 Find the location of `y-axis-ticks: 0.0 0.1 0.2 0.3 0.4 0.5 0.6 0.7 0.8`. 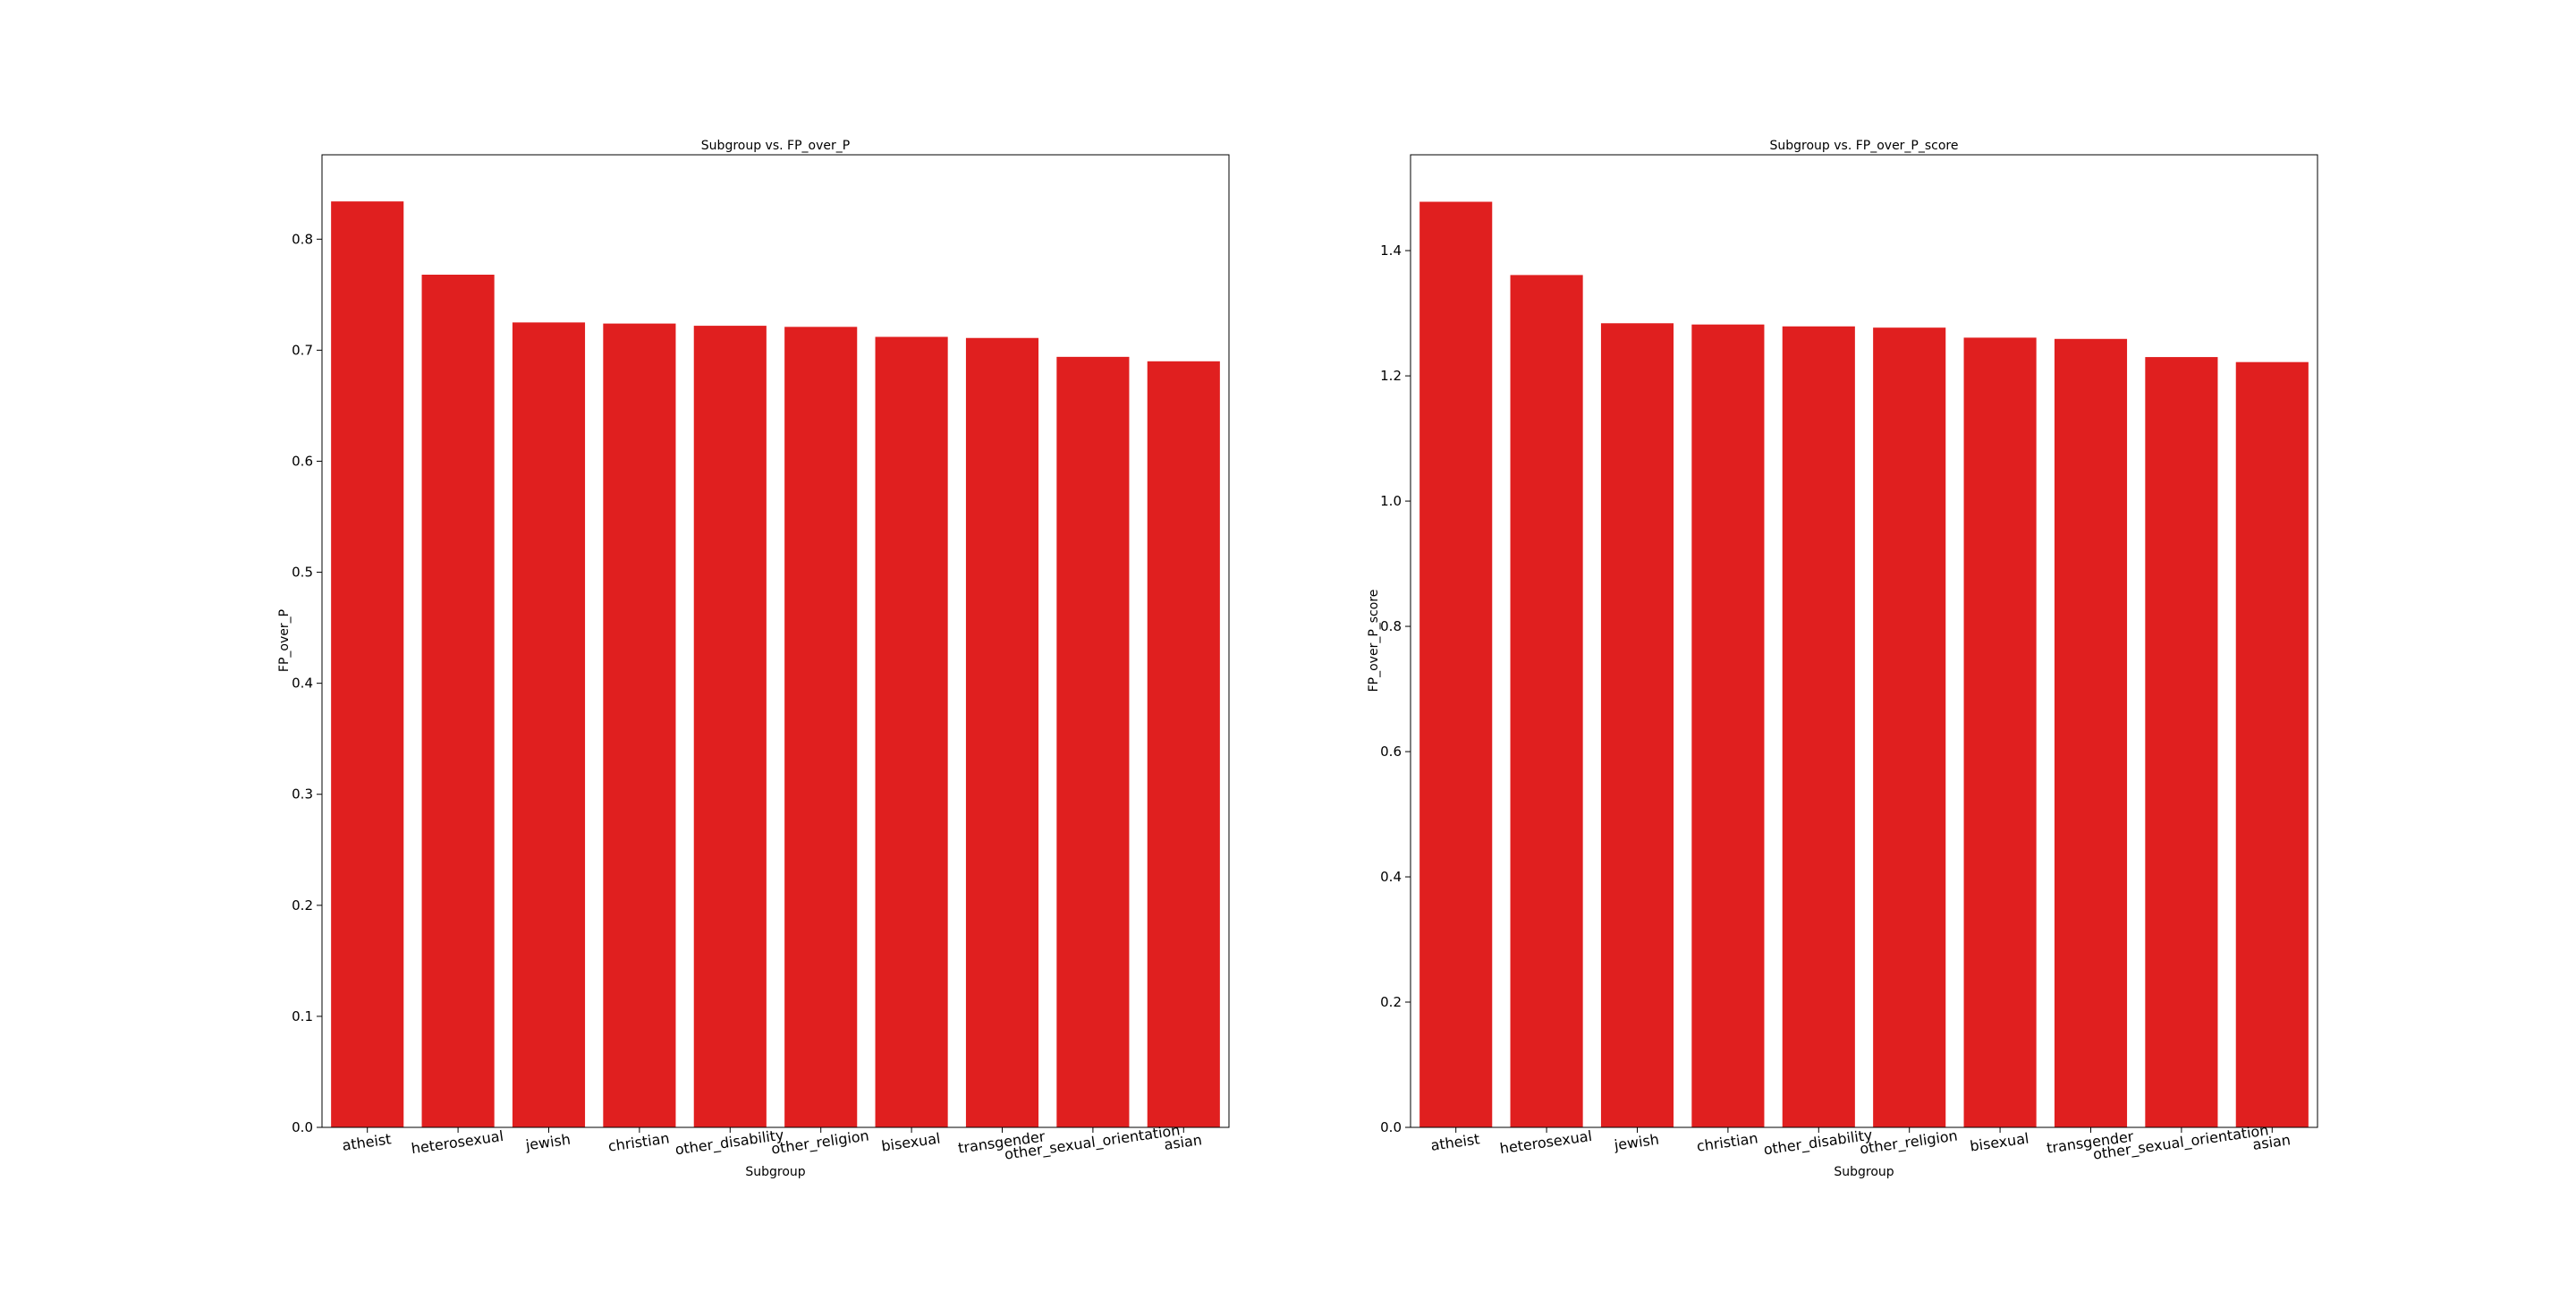

y-axis-ticks: 0.0 0.1 0.2 0.3 0.4 0.5 0.6 0.7 0.8 is located at coordinates (307, 683).